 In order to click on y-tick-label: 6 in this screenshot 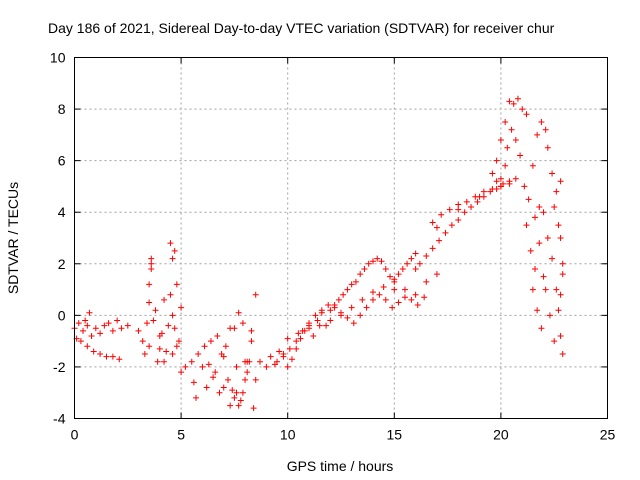, I will do `click(62, 161)`.